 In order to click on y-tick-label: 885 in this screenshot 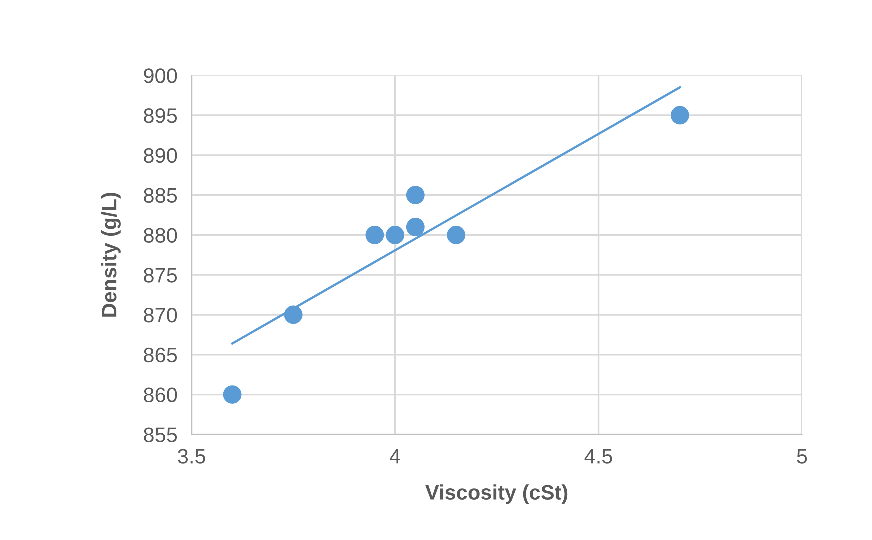, I will do `click(161, 196)`.